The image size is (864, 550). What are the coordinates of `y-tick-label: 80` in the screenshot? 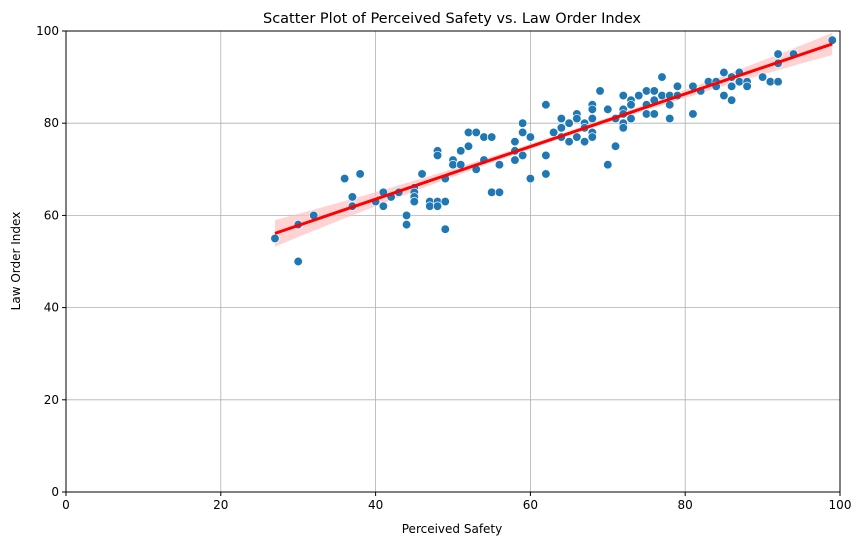 It's located at (51, 123).